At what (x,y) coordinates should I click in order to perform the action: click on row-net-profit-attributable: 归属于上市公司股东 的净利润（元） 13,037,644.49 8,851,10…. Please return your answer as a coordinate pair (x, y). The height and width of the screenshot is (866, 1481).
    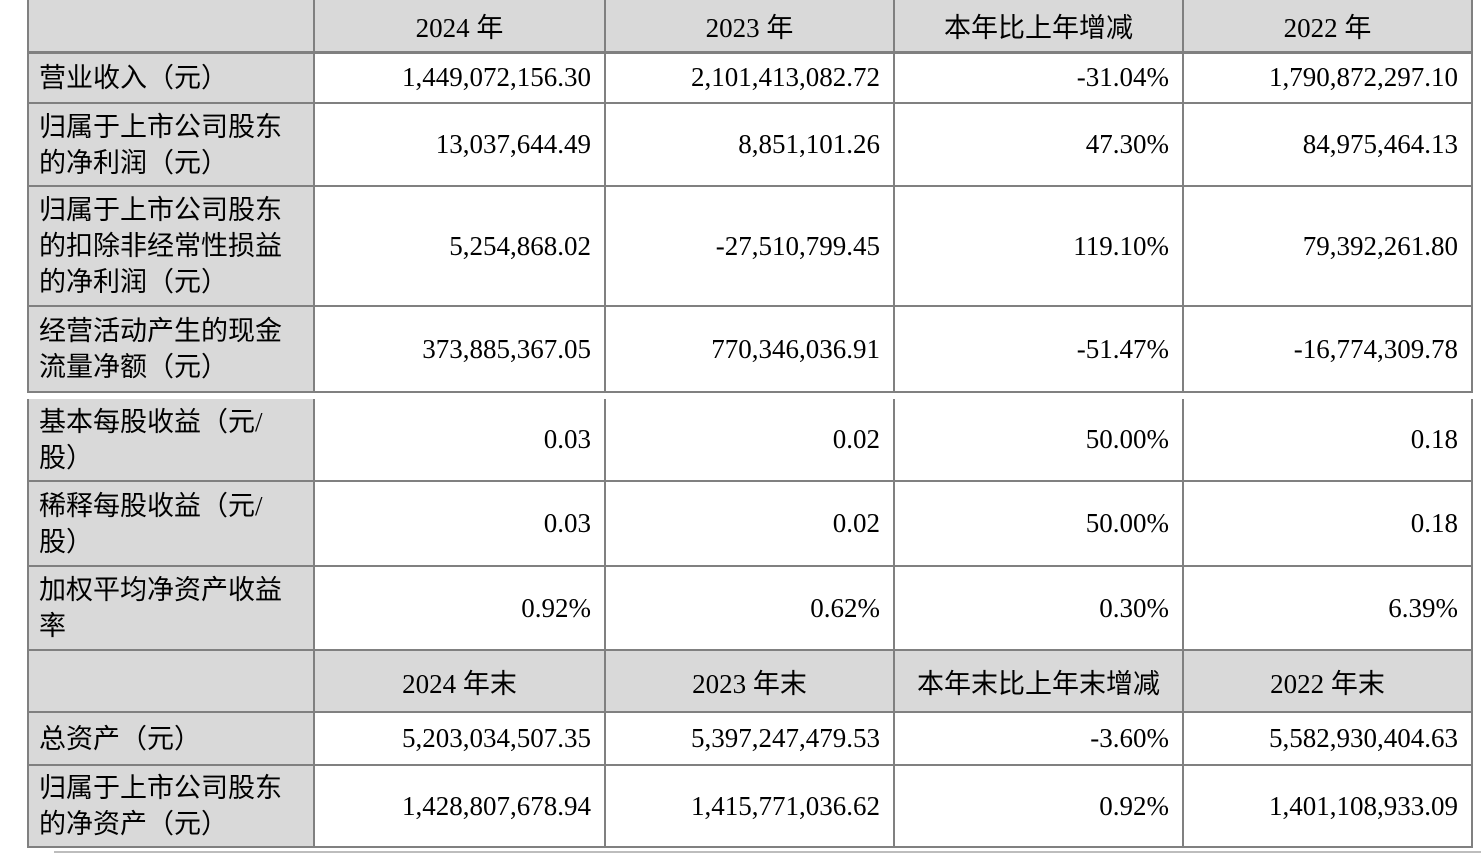
    Looking at the image, I should click on (750, 144).